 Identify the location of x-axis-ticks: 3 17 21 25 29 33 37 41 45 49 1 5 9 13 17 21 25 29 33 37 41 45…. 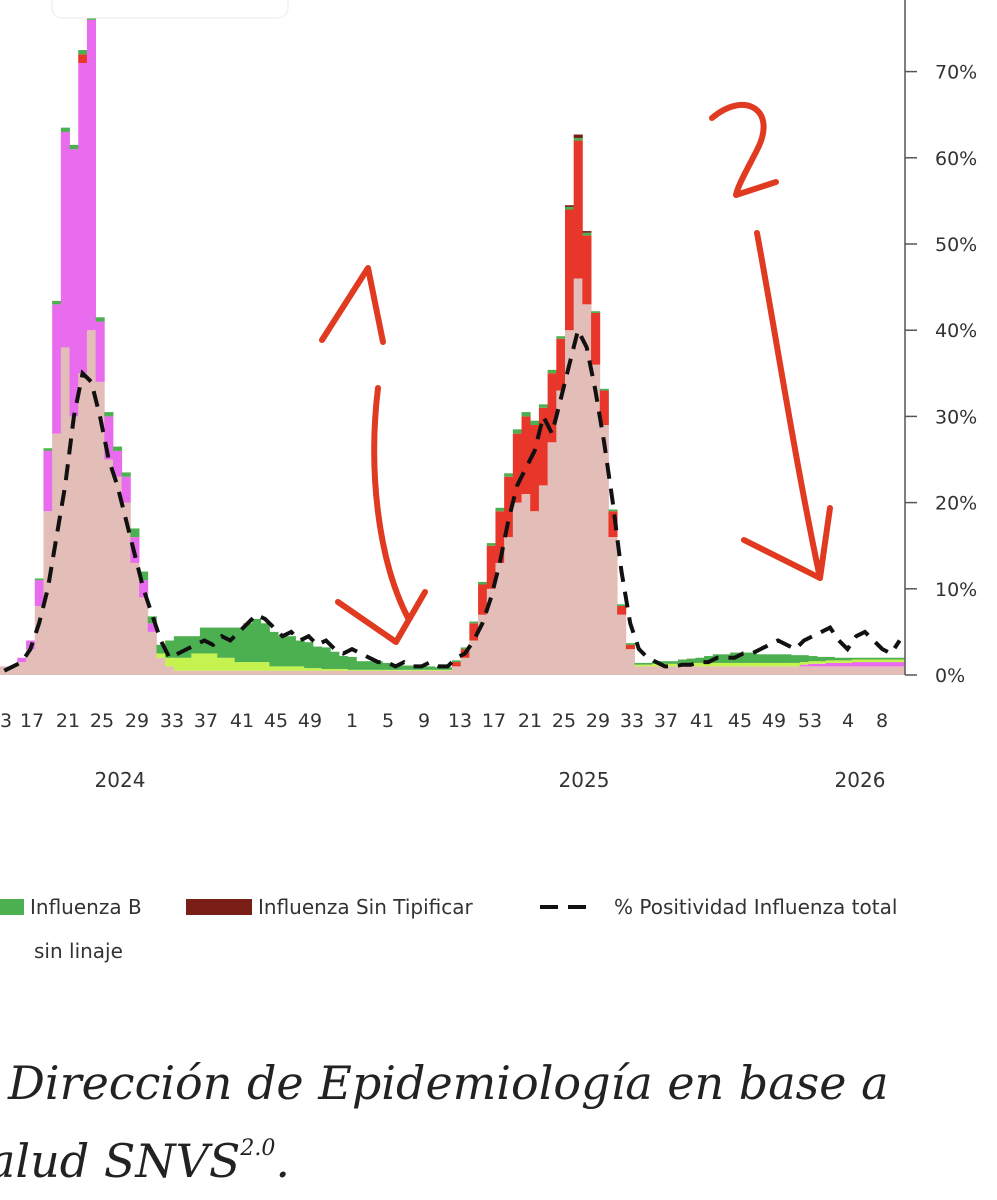
(444, 721).